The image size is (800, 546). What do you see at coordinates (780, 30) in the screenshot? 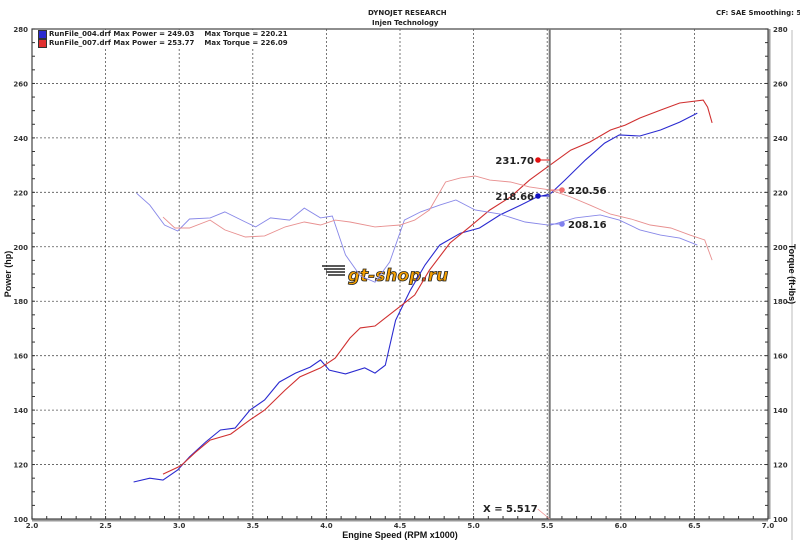
I see `y2-tick-label: 280` at bounding box center [780, 30].